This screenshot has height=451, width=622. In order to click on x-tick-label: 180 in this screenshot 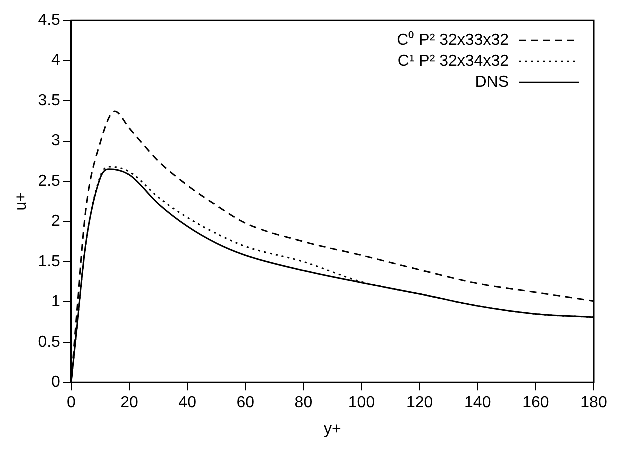, I will do `click(594, 403)`.